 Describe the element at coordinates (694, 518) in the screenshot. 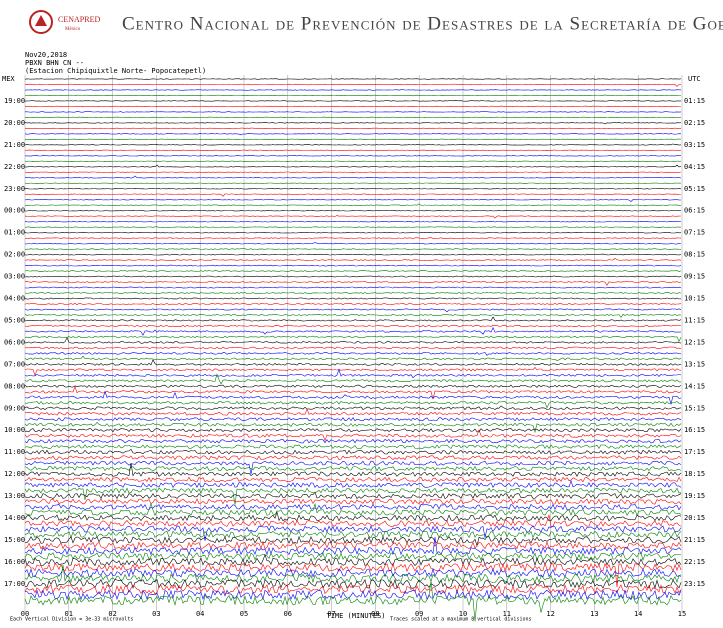

I see `time-label: 20:15` at that location.